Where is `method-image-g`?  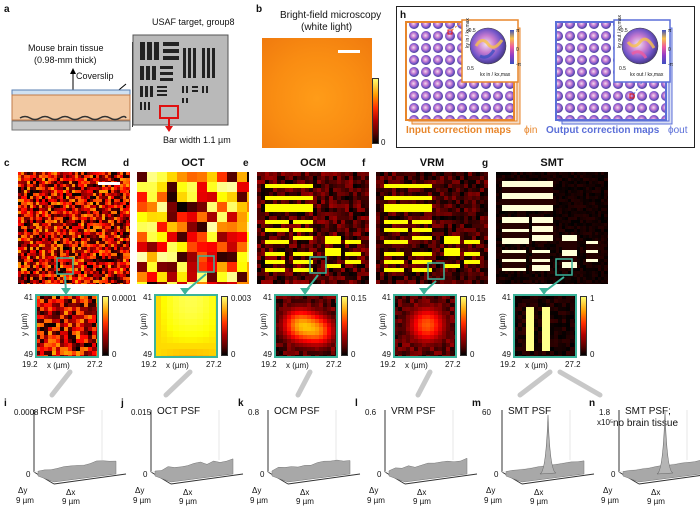
method-image-g is located at coordinates (552, 228).